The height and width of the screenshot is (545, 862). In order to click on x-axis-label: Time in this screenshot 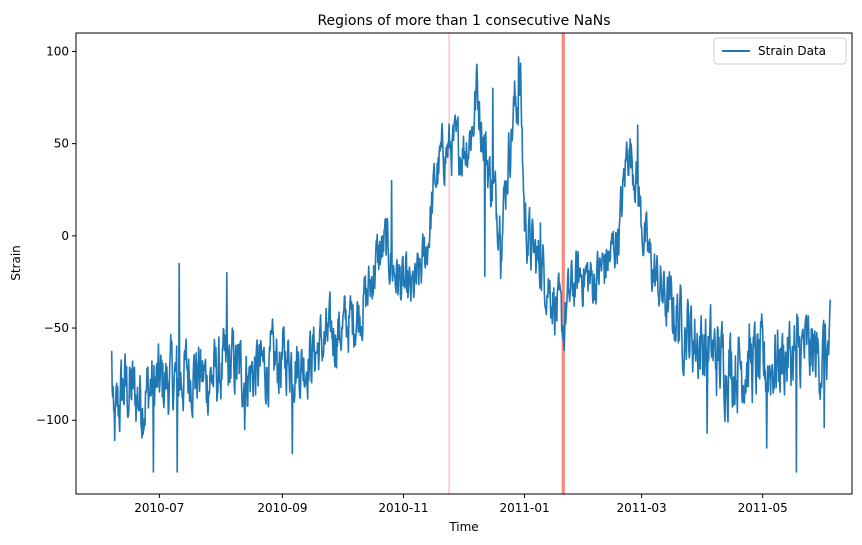, I will do `click(463, 527)`.